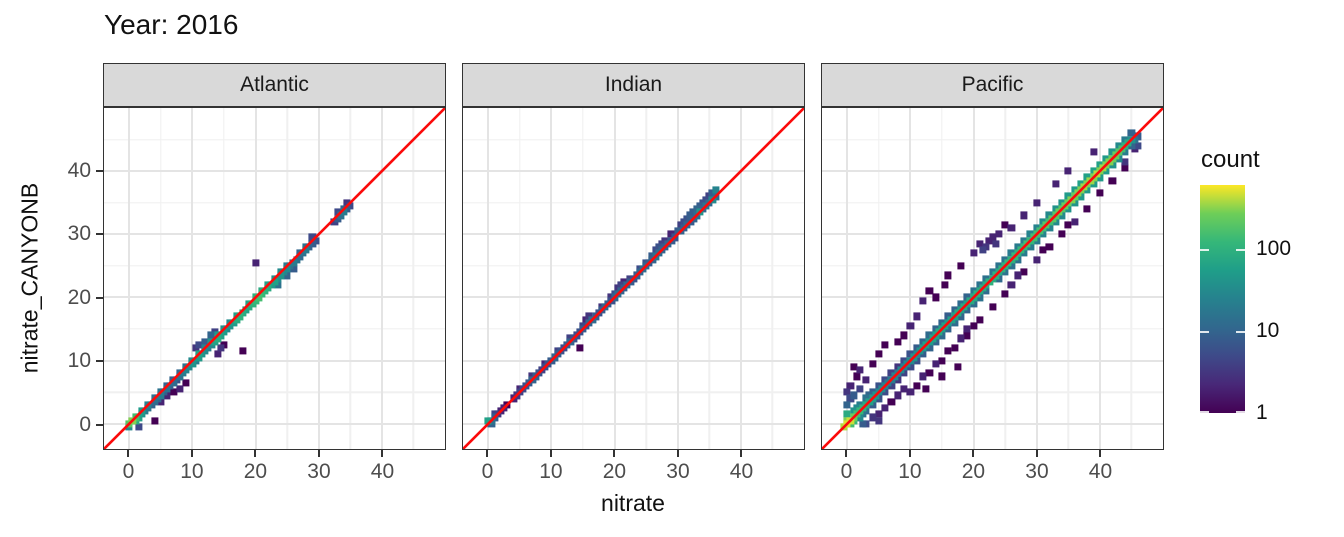 This screenshot has height=537, width=1344. I want to click on x-axis-ticks-atlantic: 0 10 20 30 40, so click(274, 470).